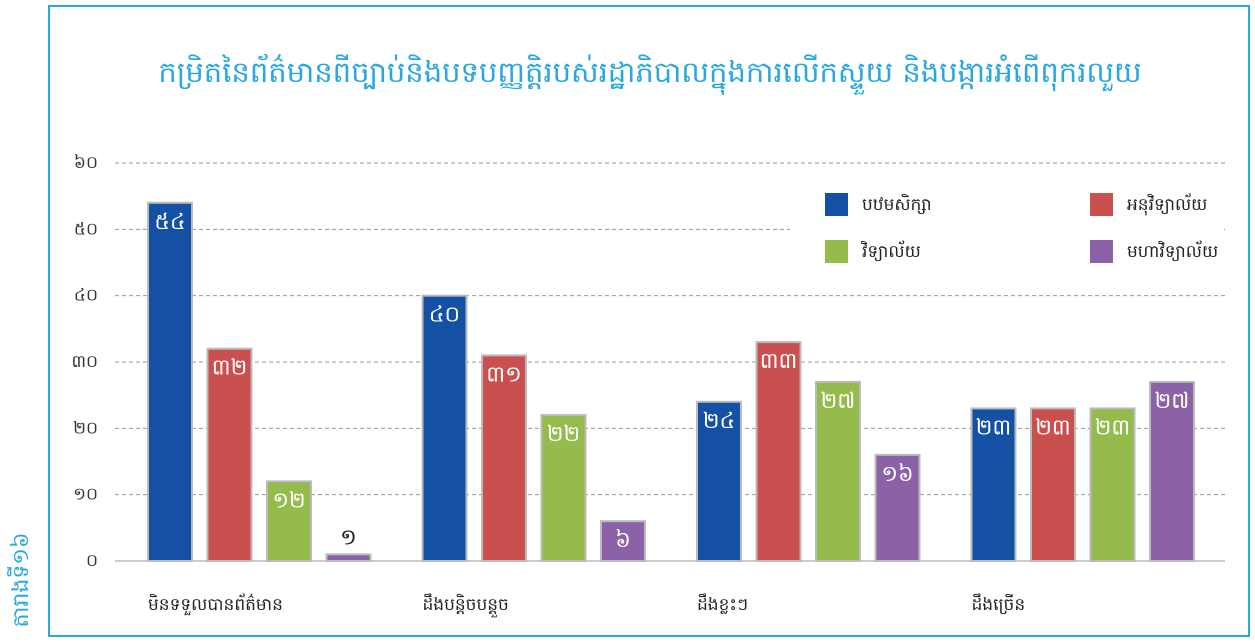  What do you see at coordinates (92, 561) in the screenshot?
I see `y-tick-label: ០` at bounding box center [92, 561].